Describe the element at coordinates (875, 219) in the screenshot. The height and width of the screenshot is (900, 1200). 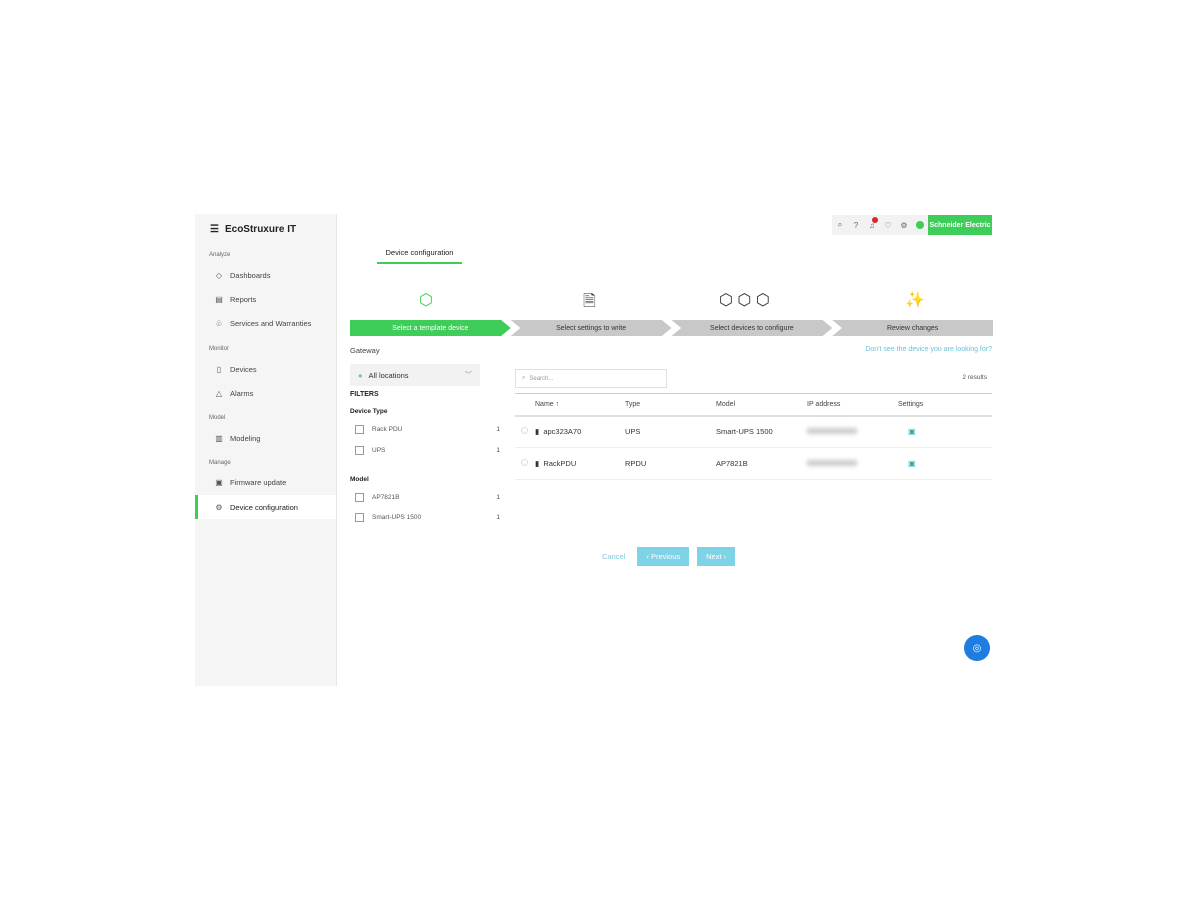
I see `notification-badge` at that location.